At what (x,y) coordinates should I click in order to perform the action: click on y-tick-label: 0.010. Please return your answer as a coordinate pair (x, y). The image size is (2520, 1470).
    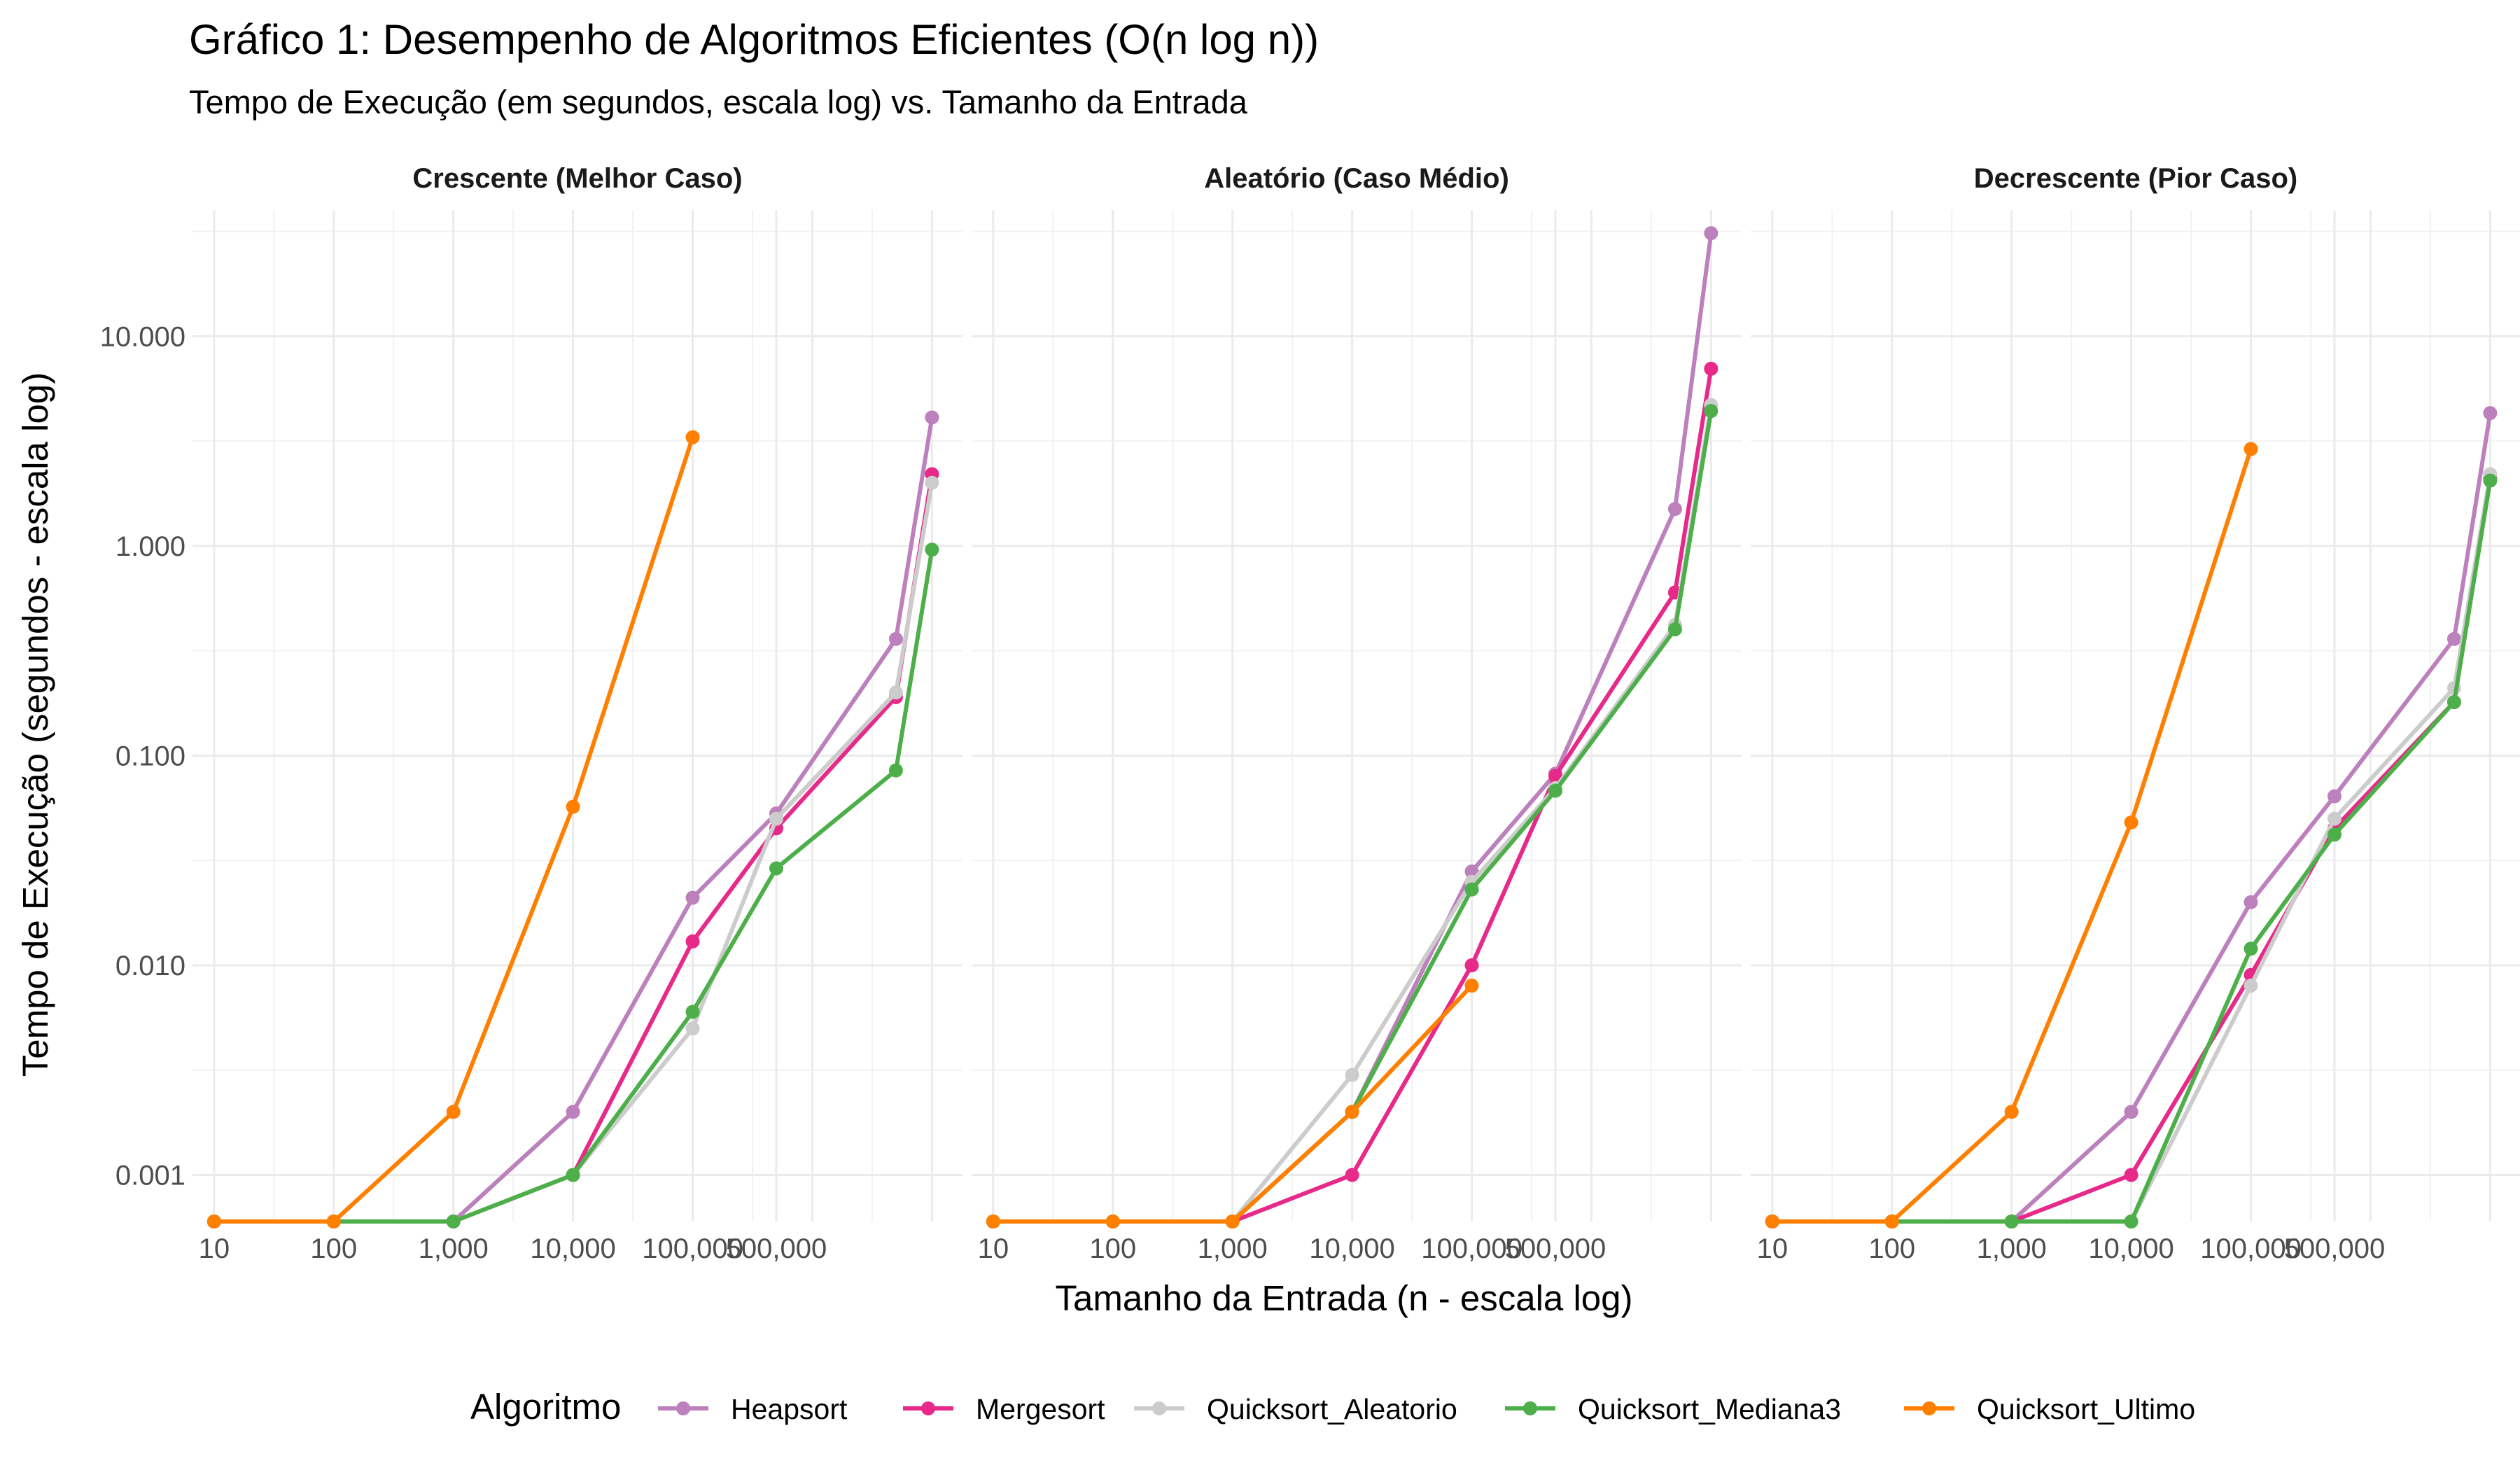
    Looking at the image, I should click on (150, 966).